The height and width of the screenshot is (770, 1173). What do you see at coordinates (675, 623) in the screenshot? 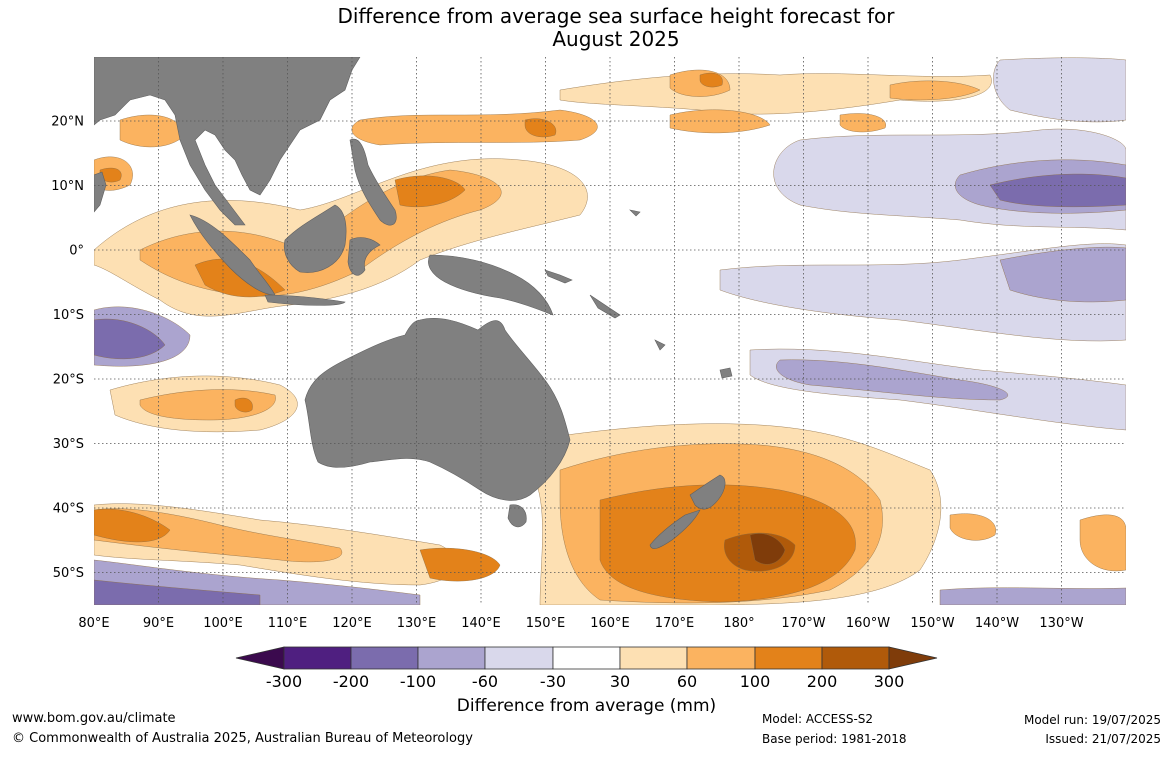
I see `lon-label: 170°E` at bounding box center [675, 623].